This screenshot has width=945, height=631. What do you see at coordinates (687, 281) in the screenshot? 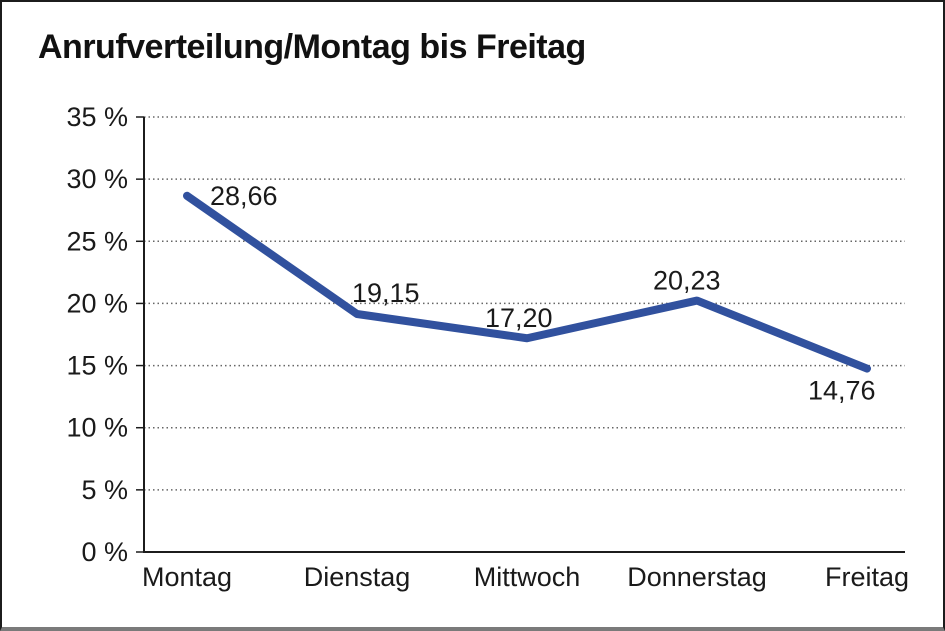
I see `data-point-label: 20,23` at bounding box center [687, 281].